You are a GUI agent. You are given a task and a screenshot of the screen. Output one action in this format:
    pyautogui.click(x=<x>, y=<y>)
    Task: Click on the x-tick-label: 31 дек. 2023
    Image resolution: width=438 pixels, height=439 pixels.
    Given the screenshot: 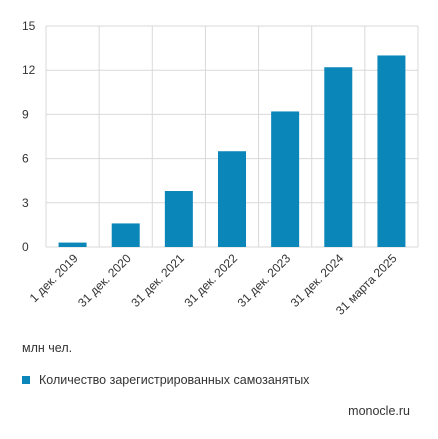 What is the action you would take?
    pyautogui.click(x=264, y=280)
    